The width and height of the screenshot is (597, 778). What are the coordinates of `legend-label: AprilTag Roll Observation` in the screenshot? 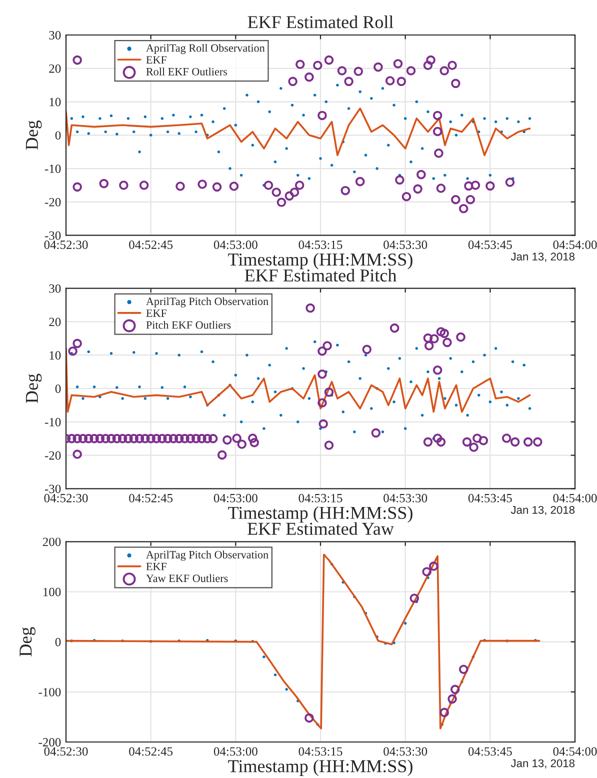 It's located at (205, 49).